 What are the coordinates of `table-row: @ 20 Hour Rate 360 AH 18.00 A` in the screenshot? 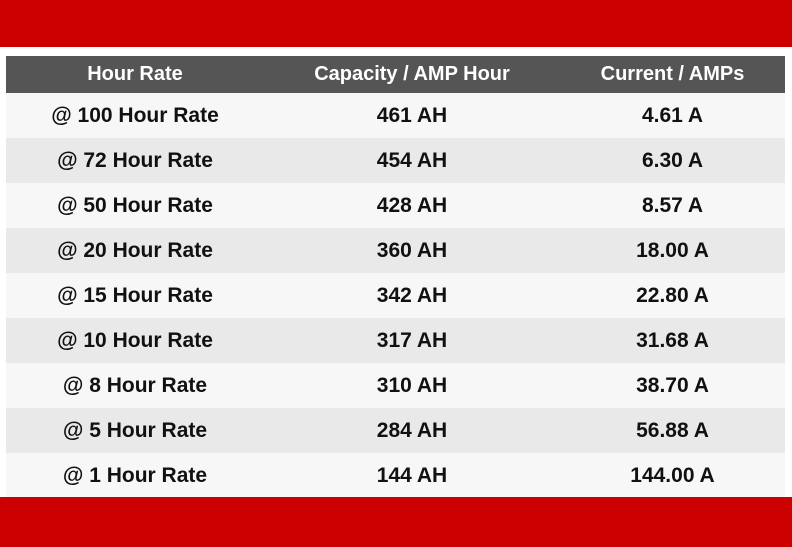 It's located at (395, 250).